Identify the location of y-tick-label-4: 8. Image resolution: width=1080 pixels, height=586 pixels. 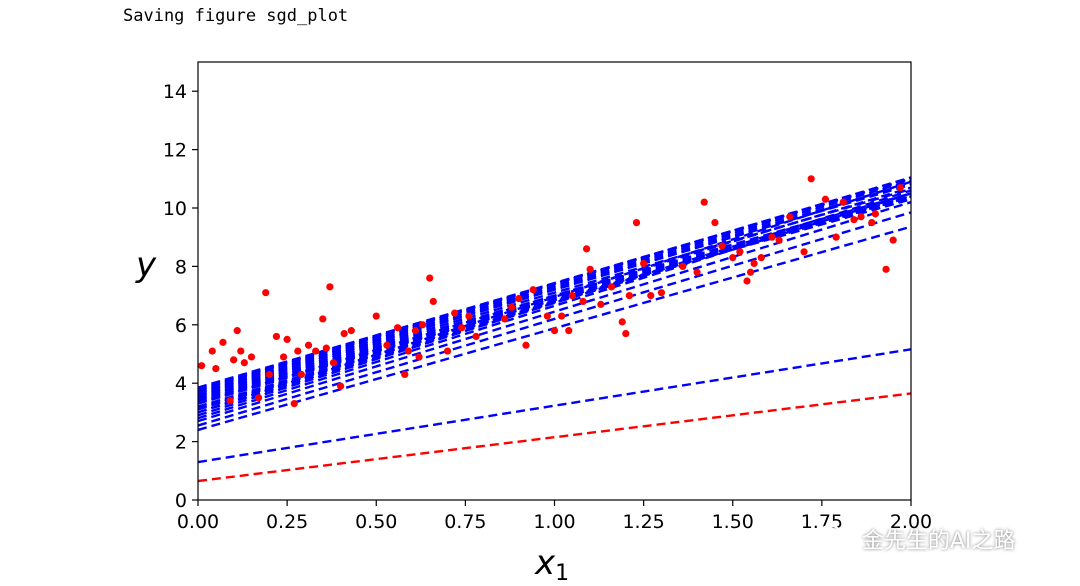
(181, 267).